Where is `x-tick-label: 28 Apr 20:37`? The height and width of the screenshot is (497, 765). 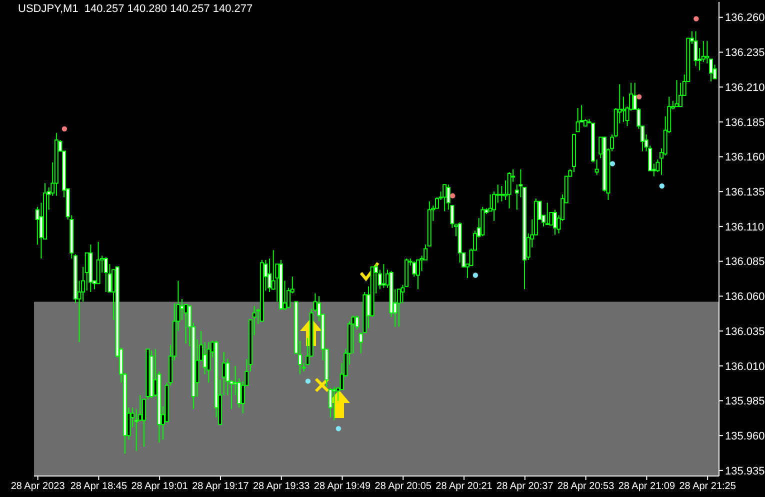
x-tick-label: 28 Apr 20:37 is located at coordinates (525, 486).